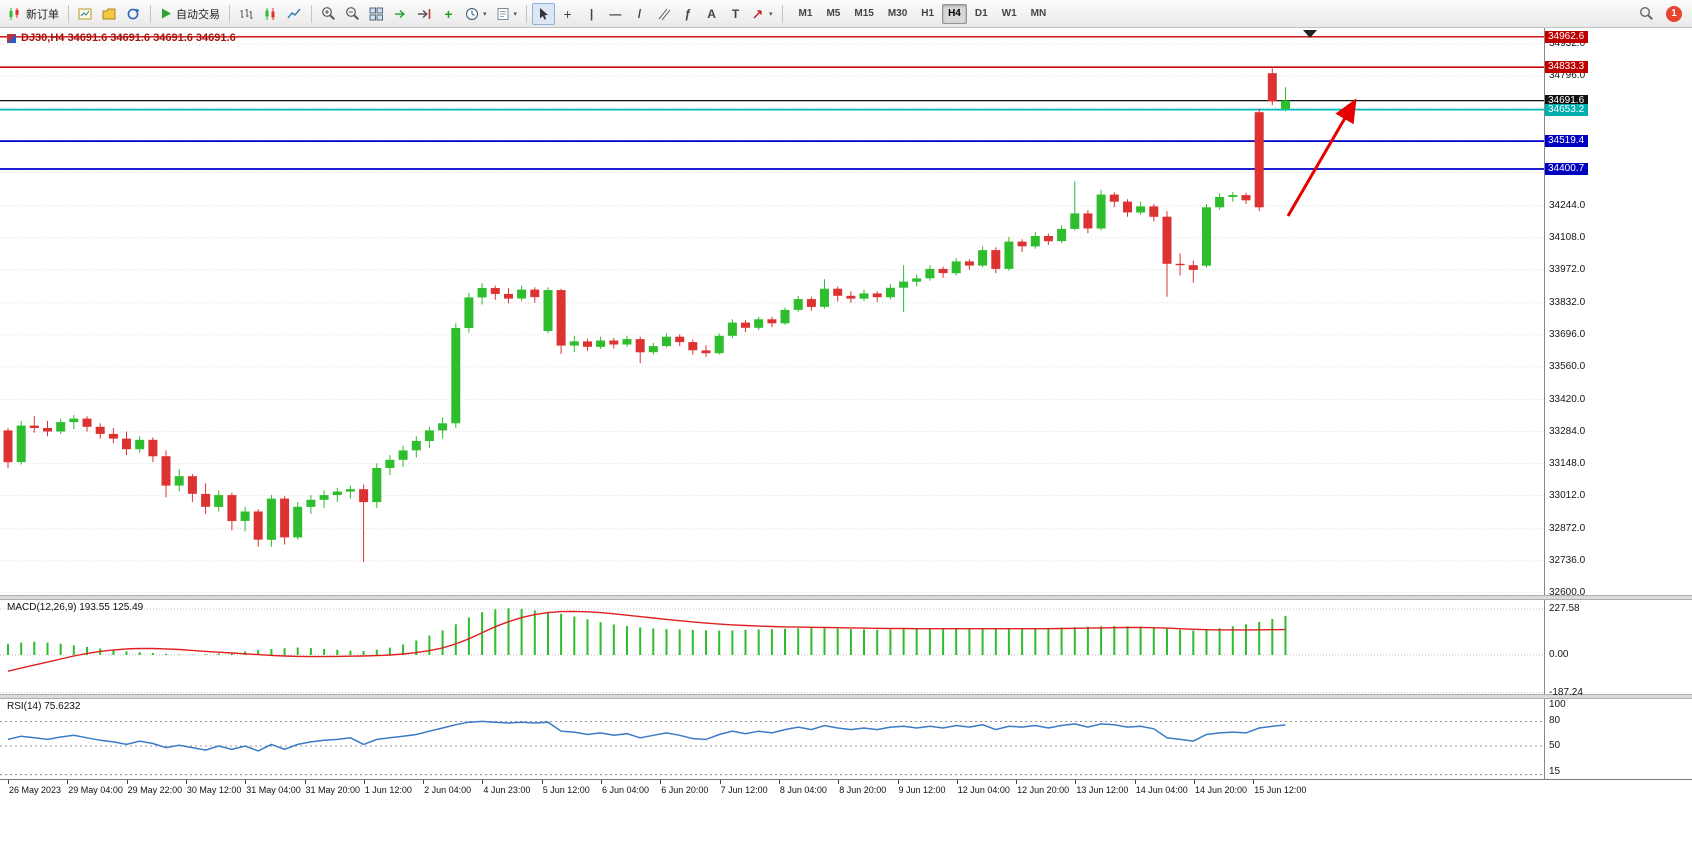 This screenshot has width=1692, height=841. I want to click on timeframe-h4-button: H4, so click(954, 13).